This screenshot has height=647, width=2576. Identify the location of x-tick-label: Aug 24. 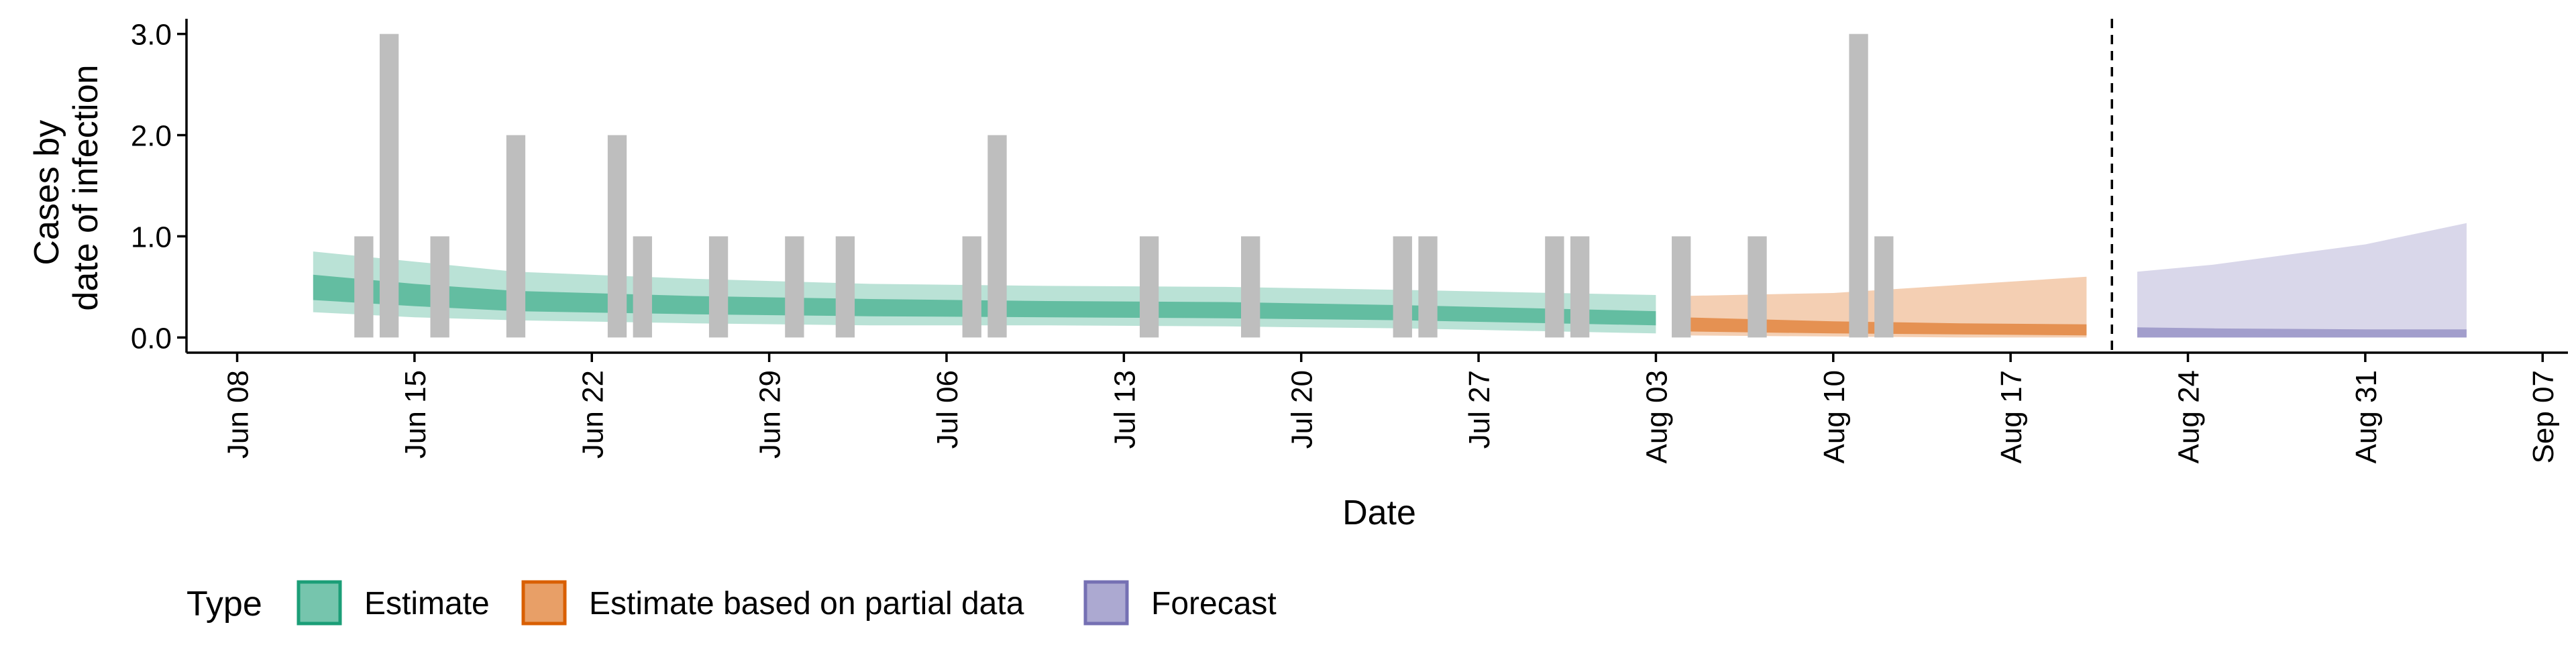
(2189, 417).